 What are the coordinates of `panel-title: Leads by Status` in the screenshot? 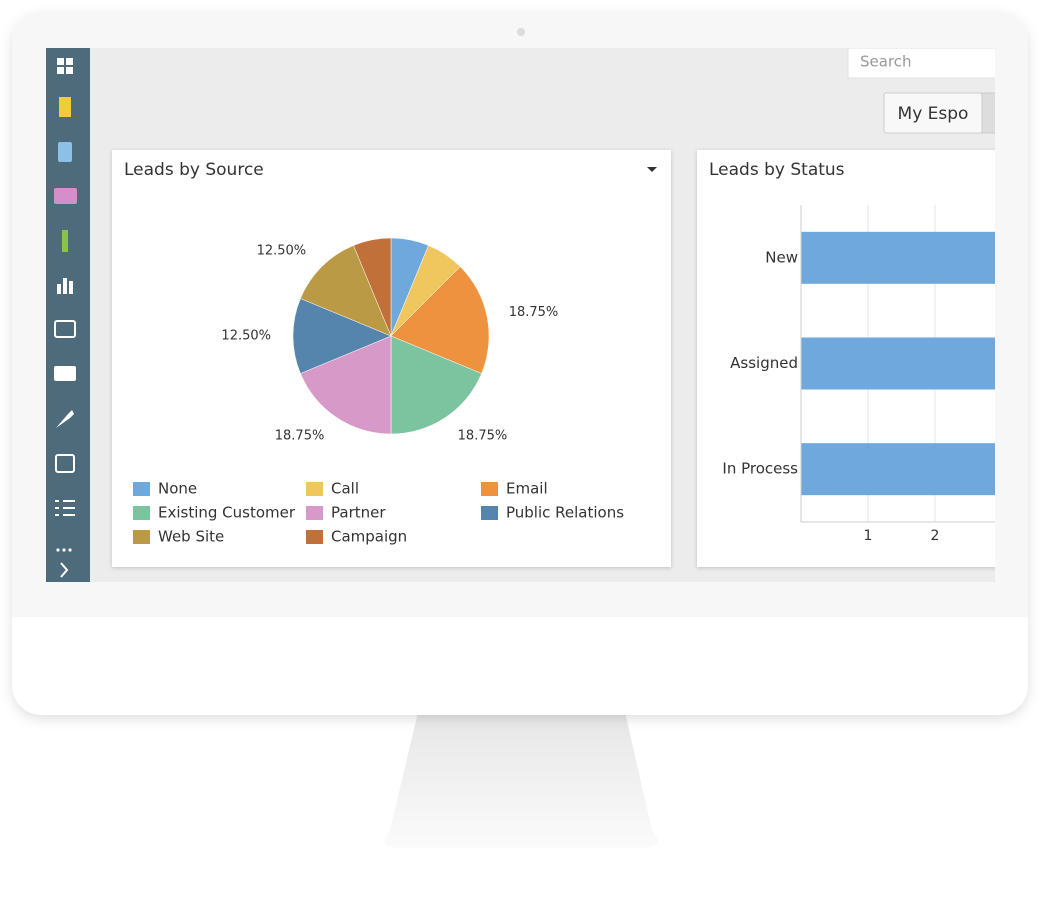 It's located at (777, 170).